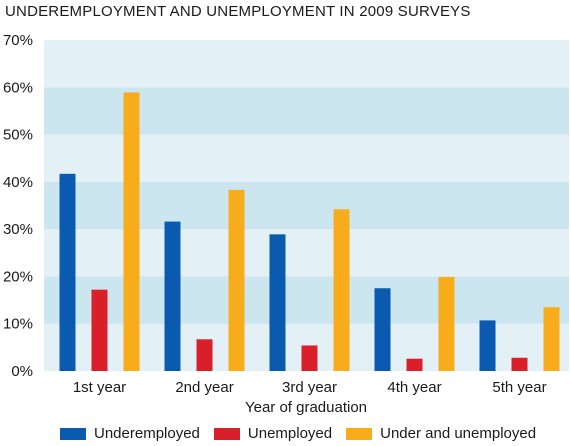 This screenshot has height=446, width=571. What do you see at coordinates (18, 229) in the screenshot?
I see `y-tick-label: 30%` at bounding box center [18, 229].